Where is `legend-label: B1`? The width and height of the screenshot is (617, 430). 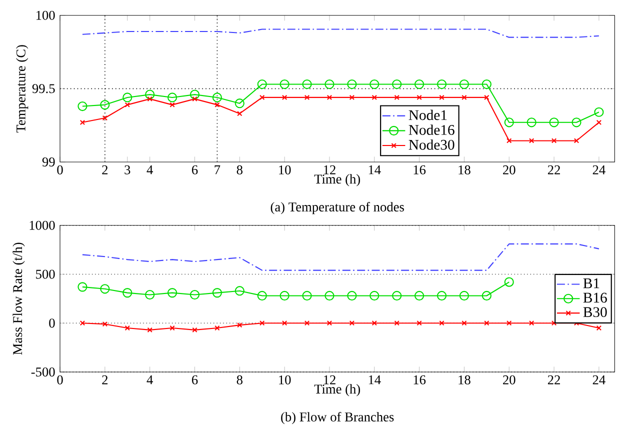
legend-label: B1 is located at coordinates (591, 283).